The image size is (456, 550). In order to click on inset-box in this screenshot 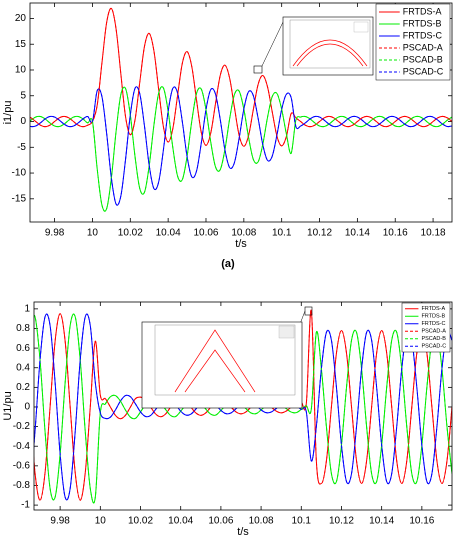, I will do `click(222, 365)`.